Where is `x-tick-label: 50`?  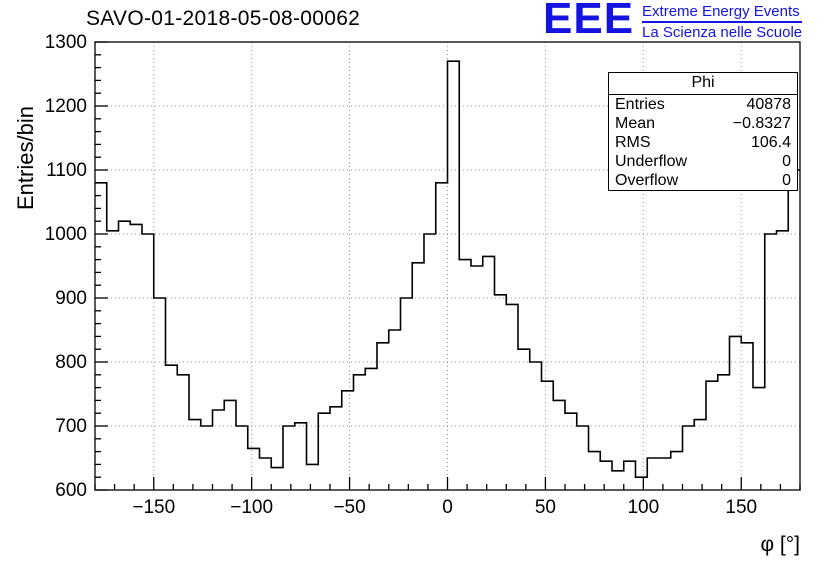
x-tick-label: 50 is located at coordinates (545, 507).